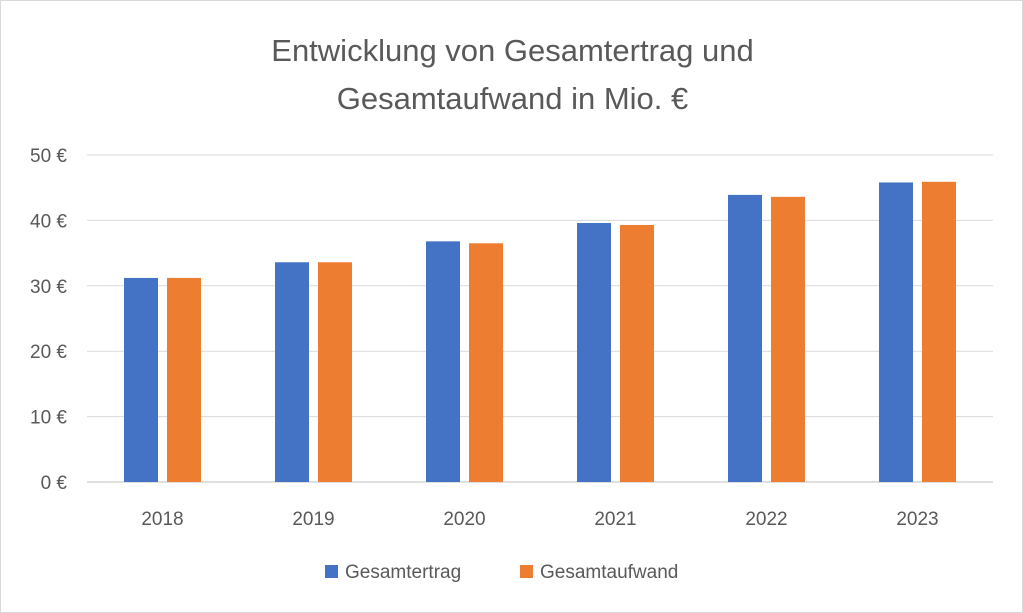  What do you see at coordinates (443, 361) in the screenshot?
I see `bar-gesamtertrag-2020` at bounding box center [443, 361].